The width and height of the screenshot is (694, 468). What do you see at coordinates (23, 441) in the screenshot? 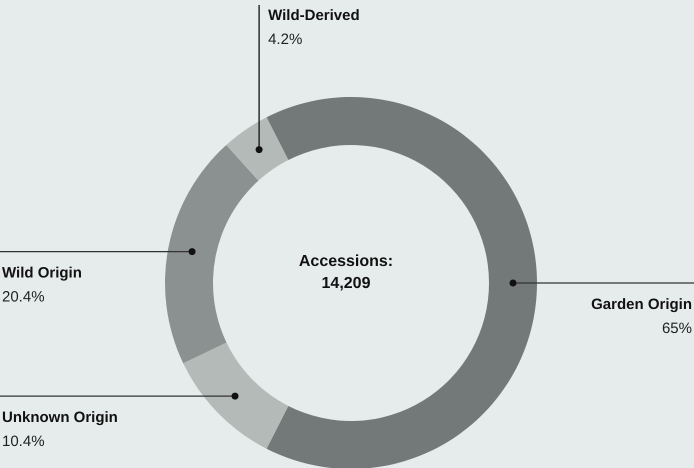
I see `data-label: 10.4%` at bounding box center [23, 441].